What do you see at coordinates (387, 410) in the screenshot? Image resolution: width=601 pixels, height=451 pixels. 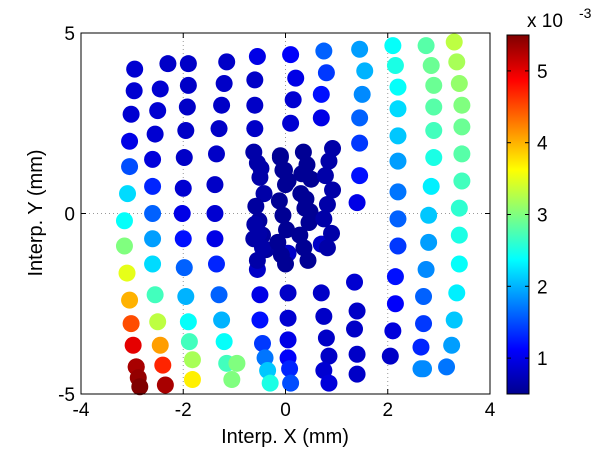 I see `x-tick-label: 2` at bounding box center [387, 410].